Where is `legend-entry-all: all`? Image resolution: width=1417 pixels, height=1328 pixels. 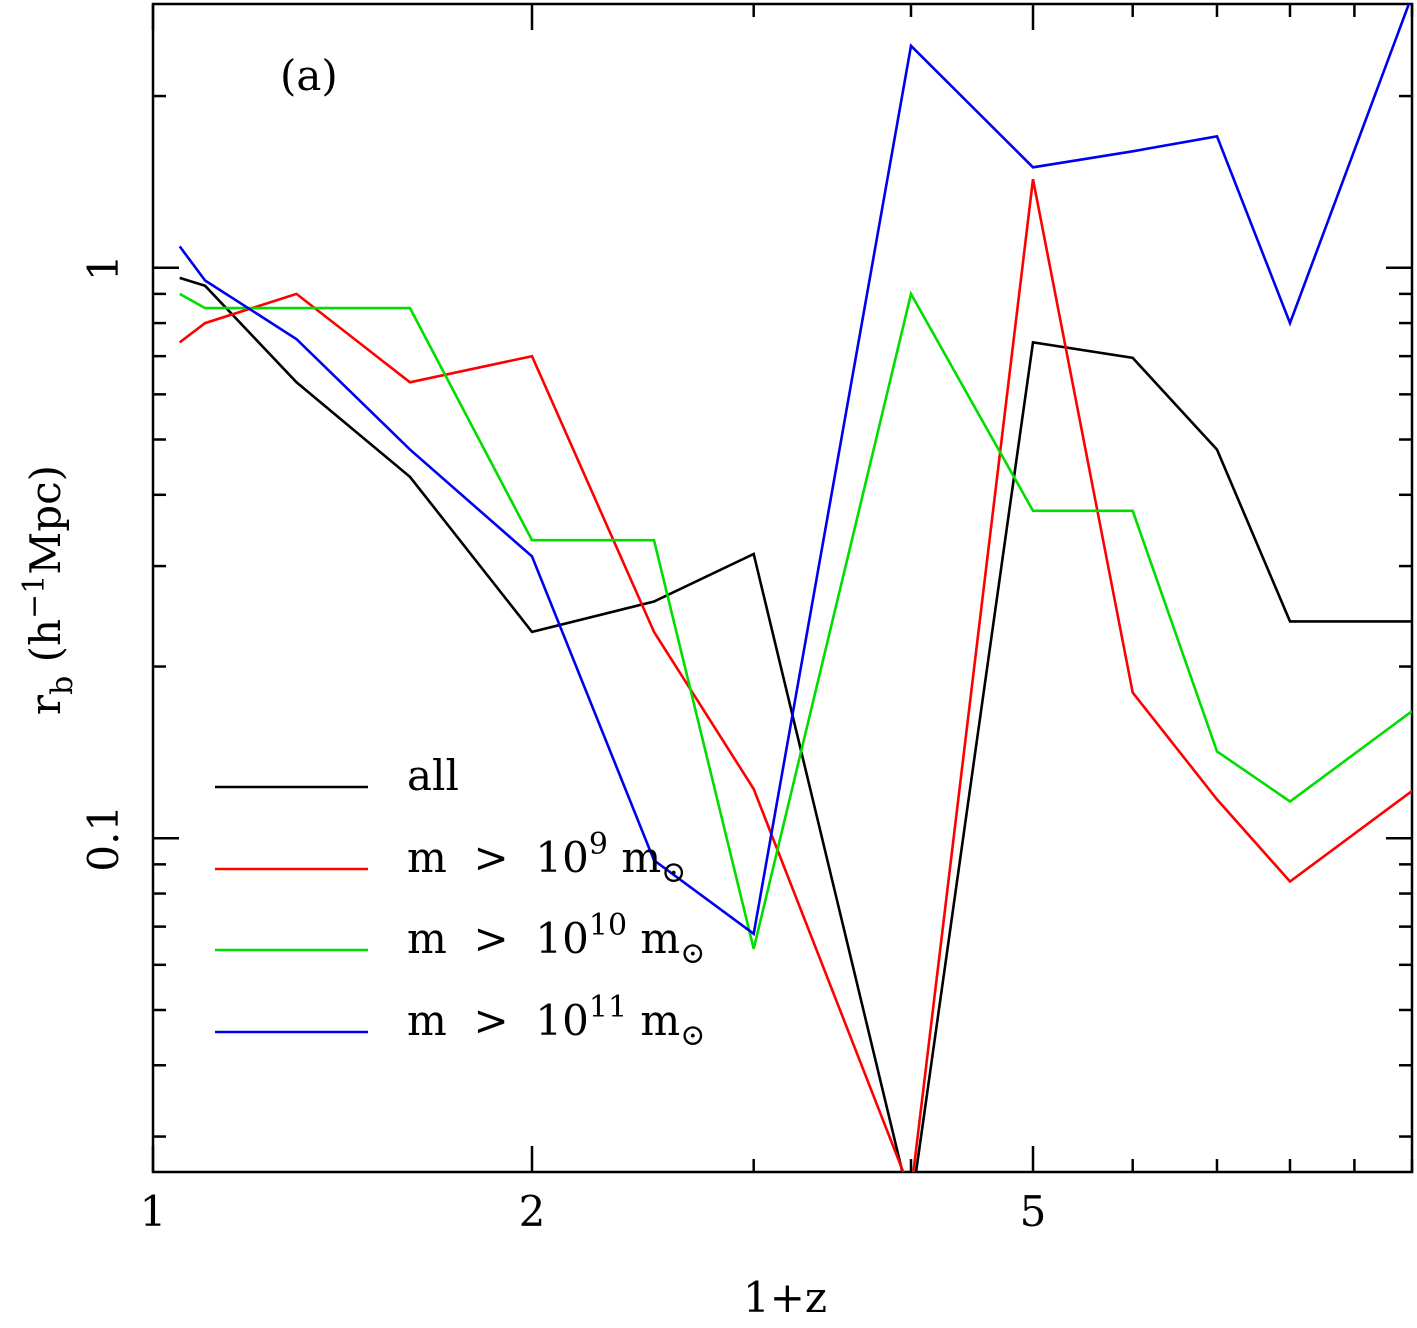 legend-entry-all: all is located at coordinates (337, 775).